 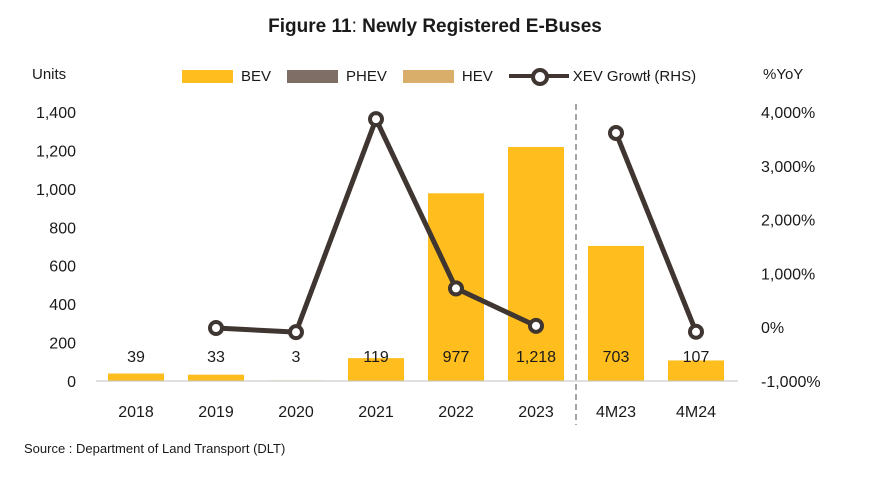 I want to click on bar-data-label: 119, so click(x=376, y=357).